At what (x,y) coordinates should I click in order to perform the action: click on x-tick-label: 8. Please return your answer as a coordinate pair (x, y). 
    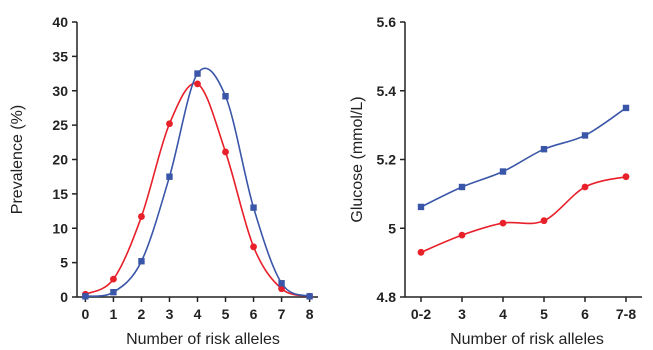
    Looking at the image, I should click on (310, 314).